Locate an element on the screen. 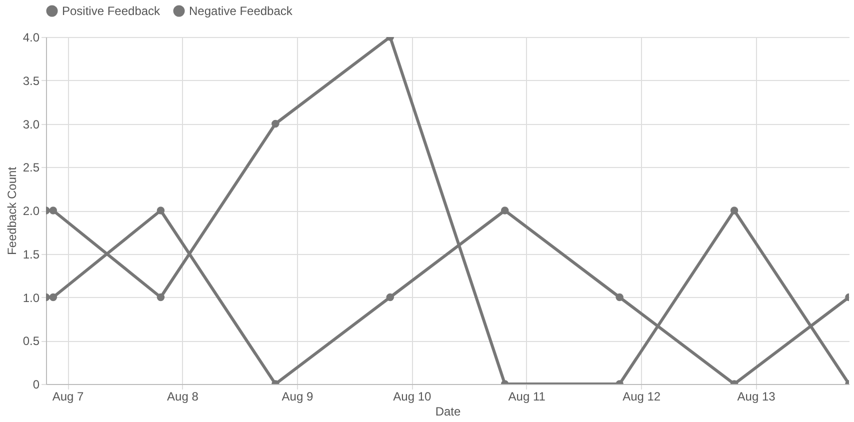  y-tick-label: 0 is located at coordinates (36, 385).